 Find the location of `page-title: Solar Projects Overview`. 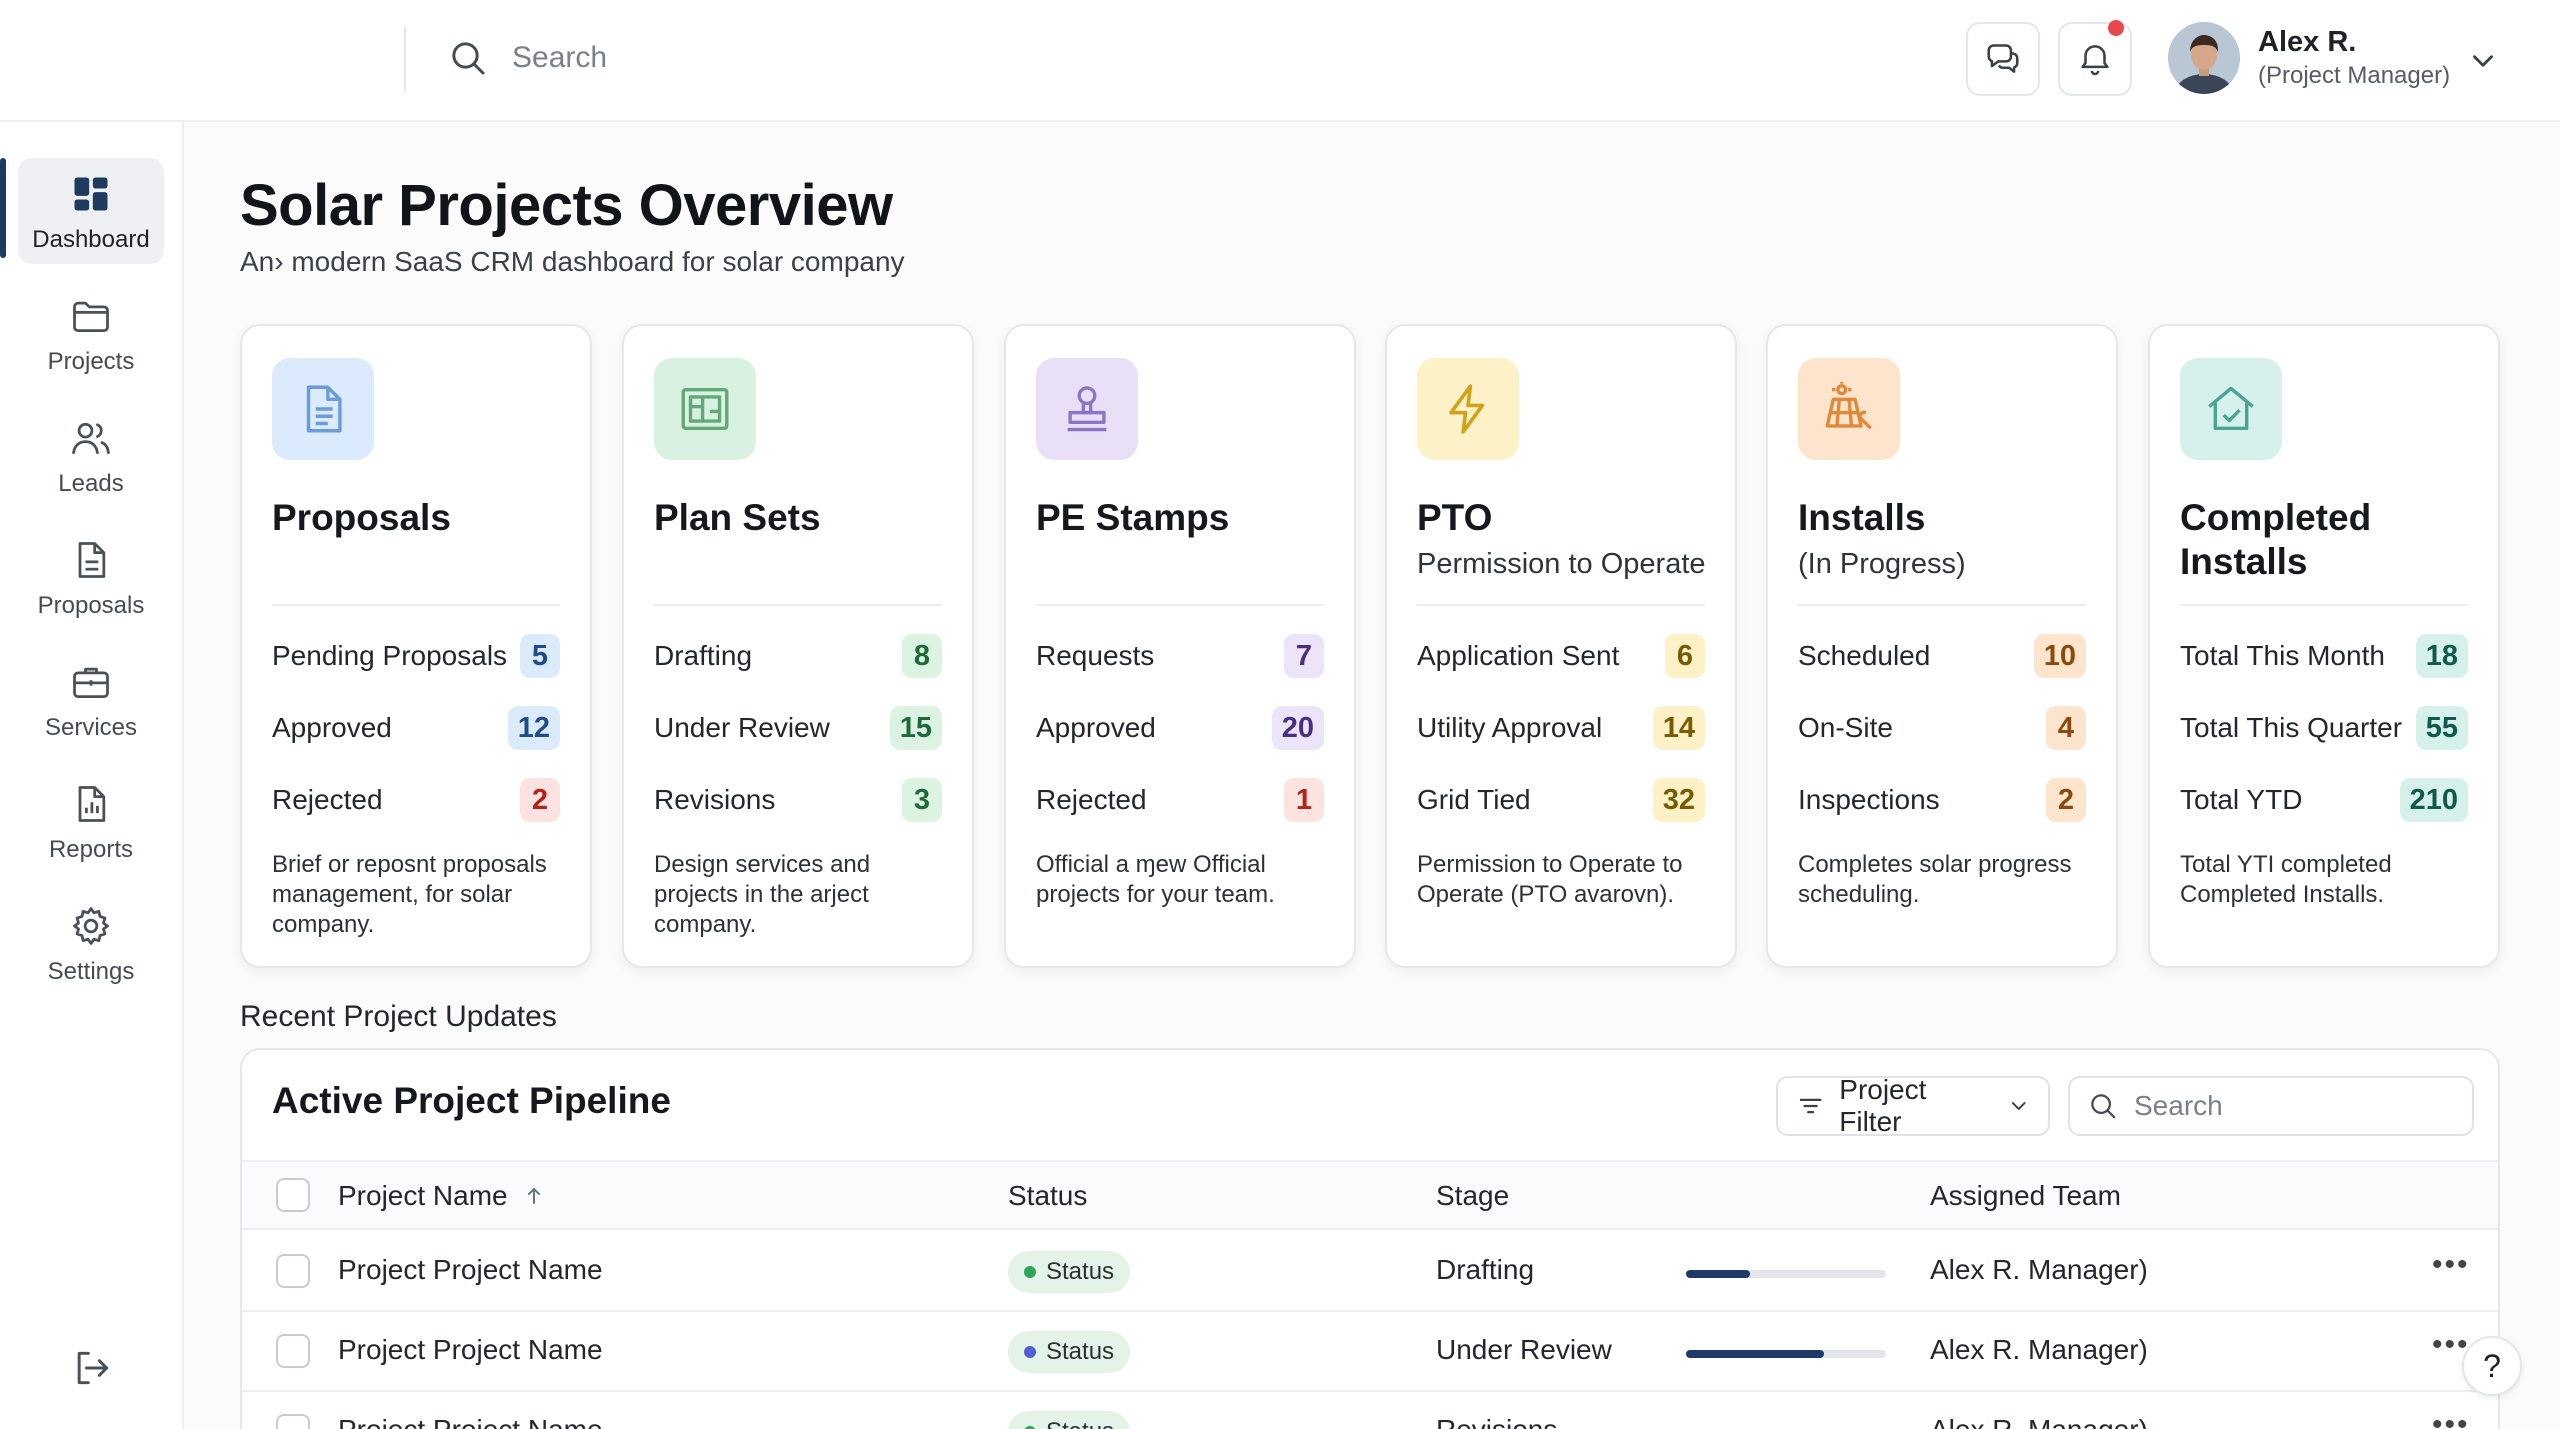

page-title: Solar Projects Overview is located at coordinates (566, 205).